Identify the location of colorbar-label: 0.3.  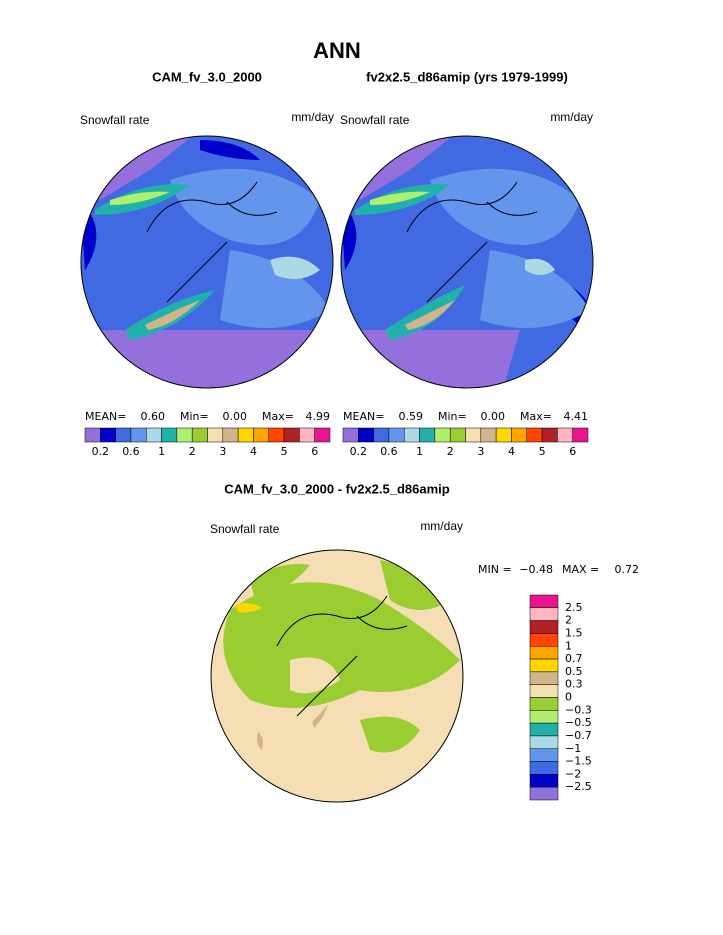
(574, 684).